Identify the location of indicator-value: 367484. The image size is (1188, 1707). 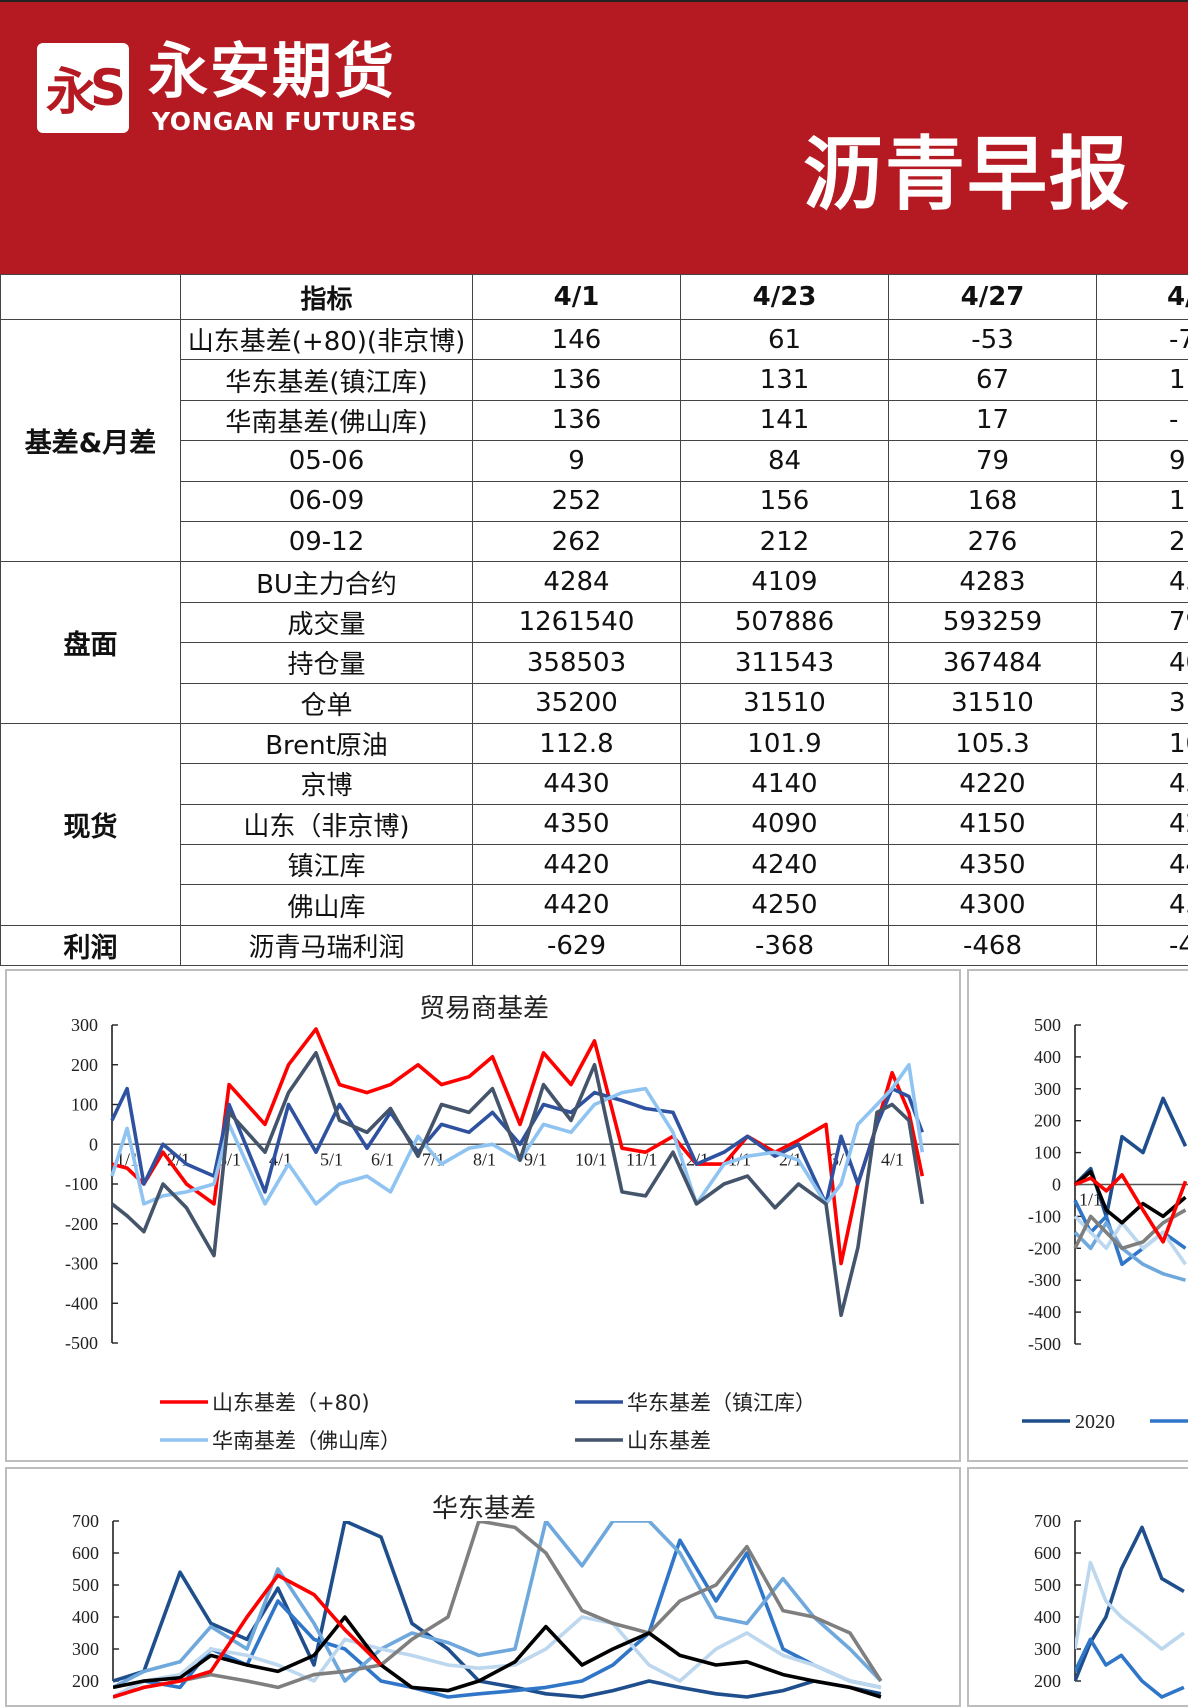
(993, 663).